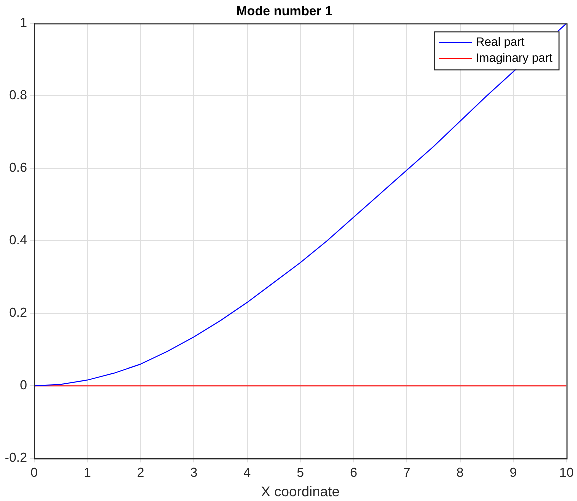 The width and height of the screenshot is (577, 501). What do you see at coordinates (140, 472) in the screenshot?
I see `x-tick-label: 2` at bounding box center [140, 472].